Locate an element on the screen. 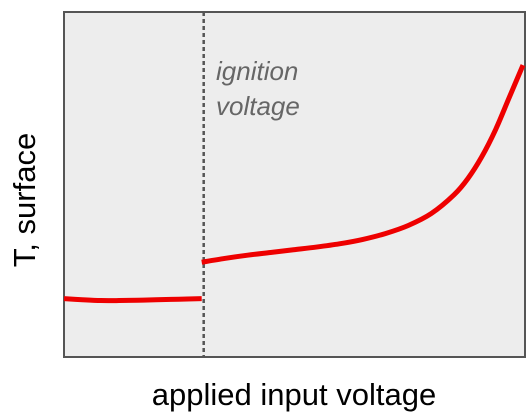 This screenshot has width=532, height=420. ignition-voltage-label-line-2: voltage is located at coordinates (258, 106).